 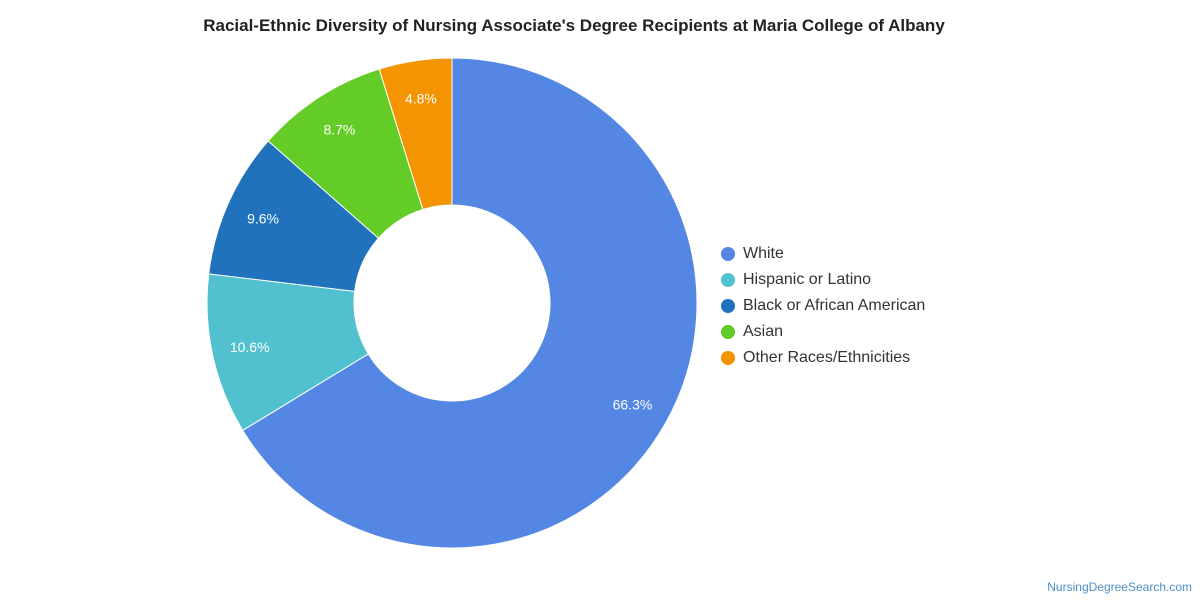 What do you see at coordinates (763, 331) in the screenshot?
I see `legend-label: Asian` at bounding box center [763, 331].